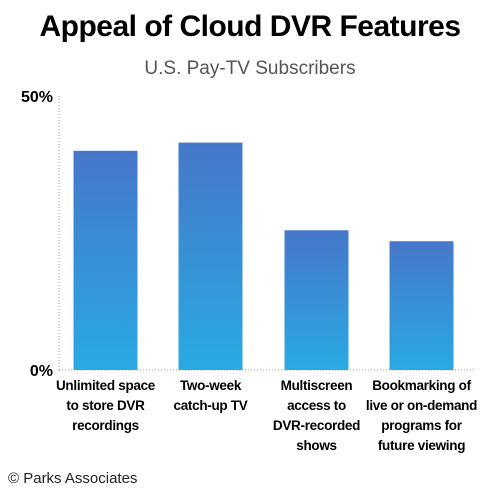 Image resolution: width=500 pixels, height=500 pixels. What do you see at coordinates (41, 371) in the screenshot?
I see `y-tick-label: 0%` at bounding box center [41, 371].